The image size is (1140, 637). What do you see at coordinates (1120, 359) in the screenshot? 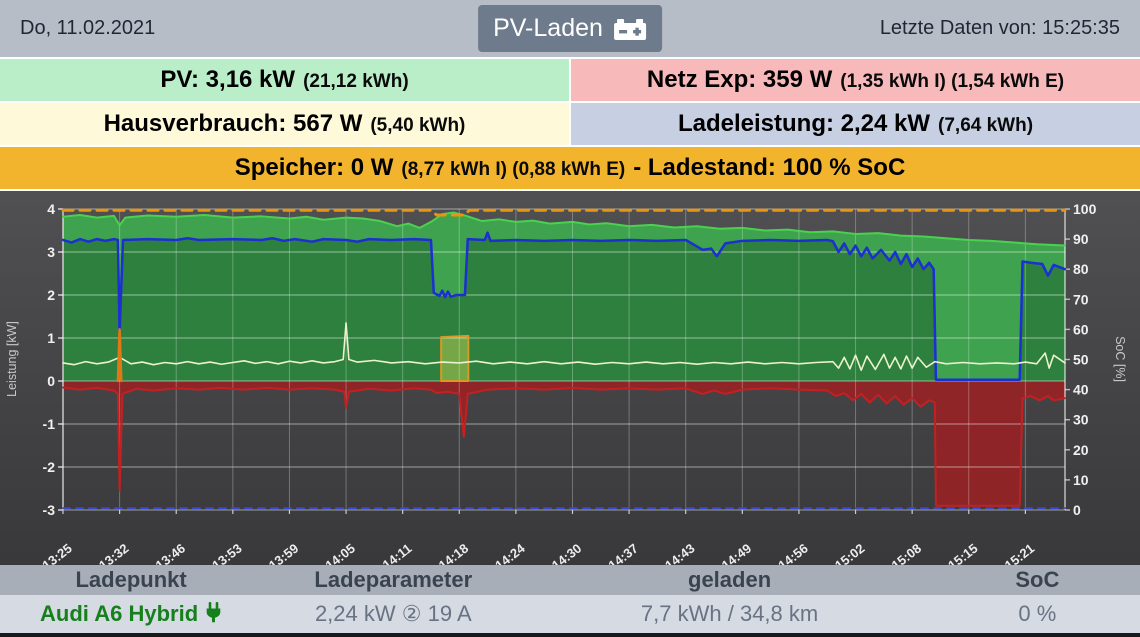
I see `svg-text: SoC [%]` at bounding box center [1120, 359].